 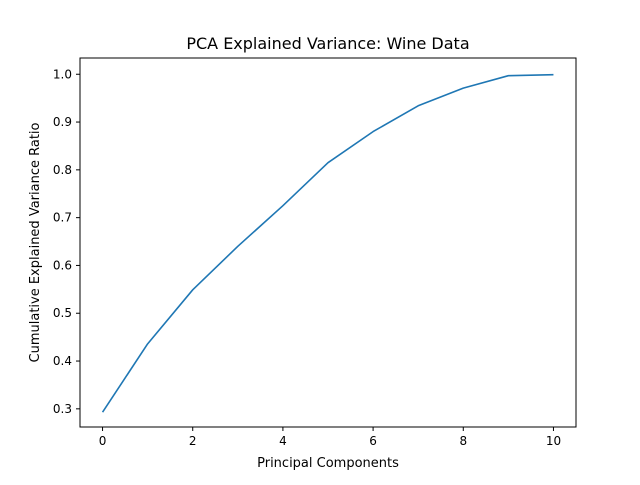 I want to click on x-tick-label: 0, so click(x=103, y=441).